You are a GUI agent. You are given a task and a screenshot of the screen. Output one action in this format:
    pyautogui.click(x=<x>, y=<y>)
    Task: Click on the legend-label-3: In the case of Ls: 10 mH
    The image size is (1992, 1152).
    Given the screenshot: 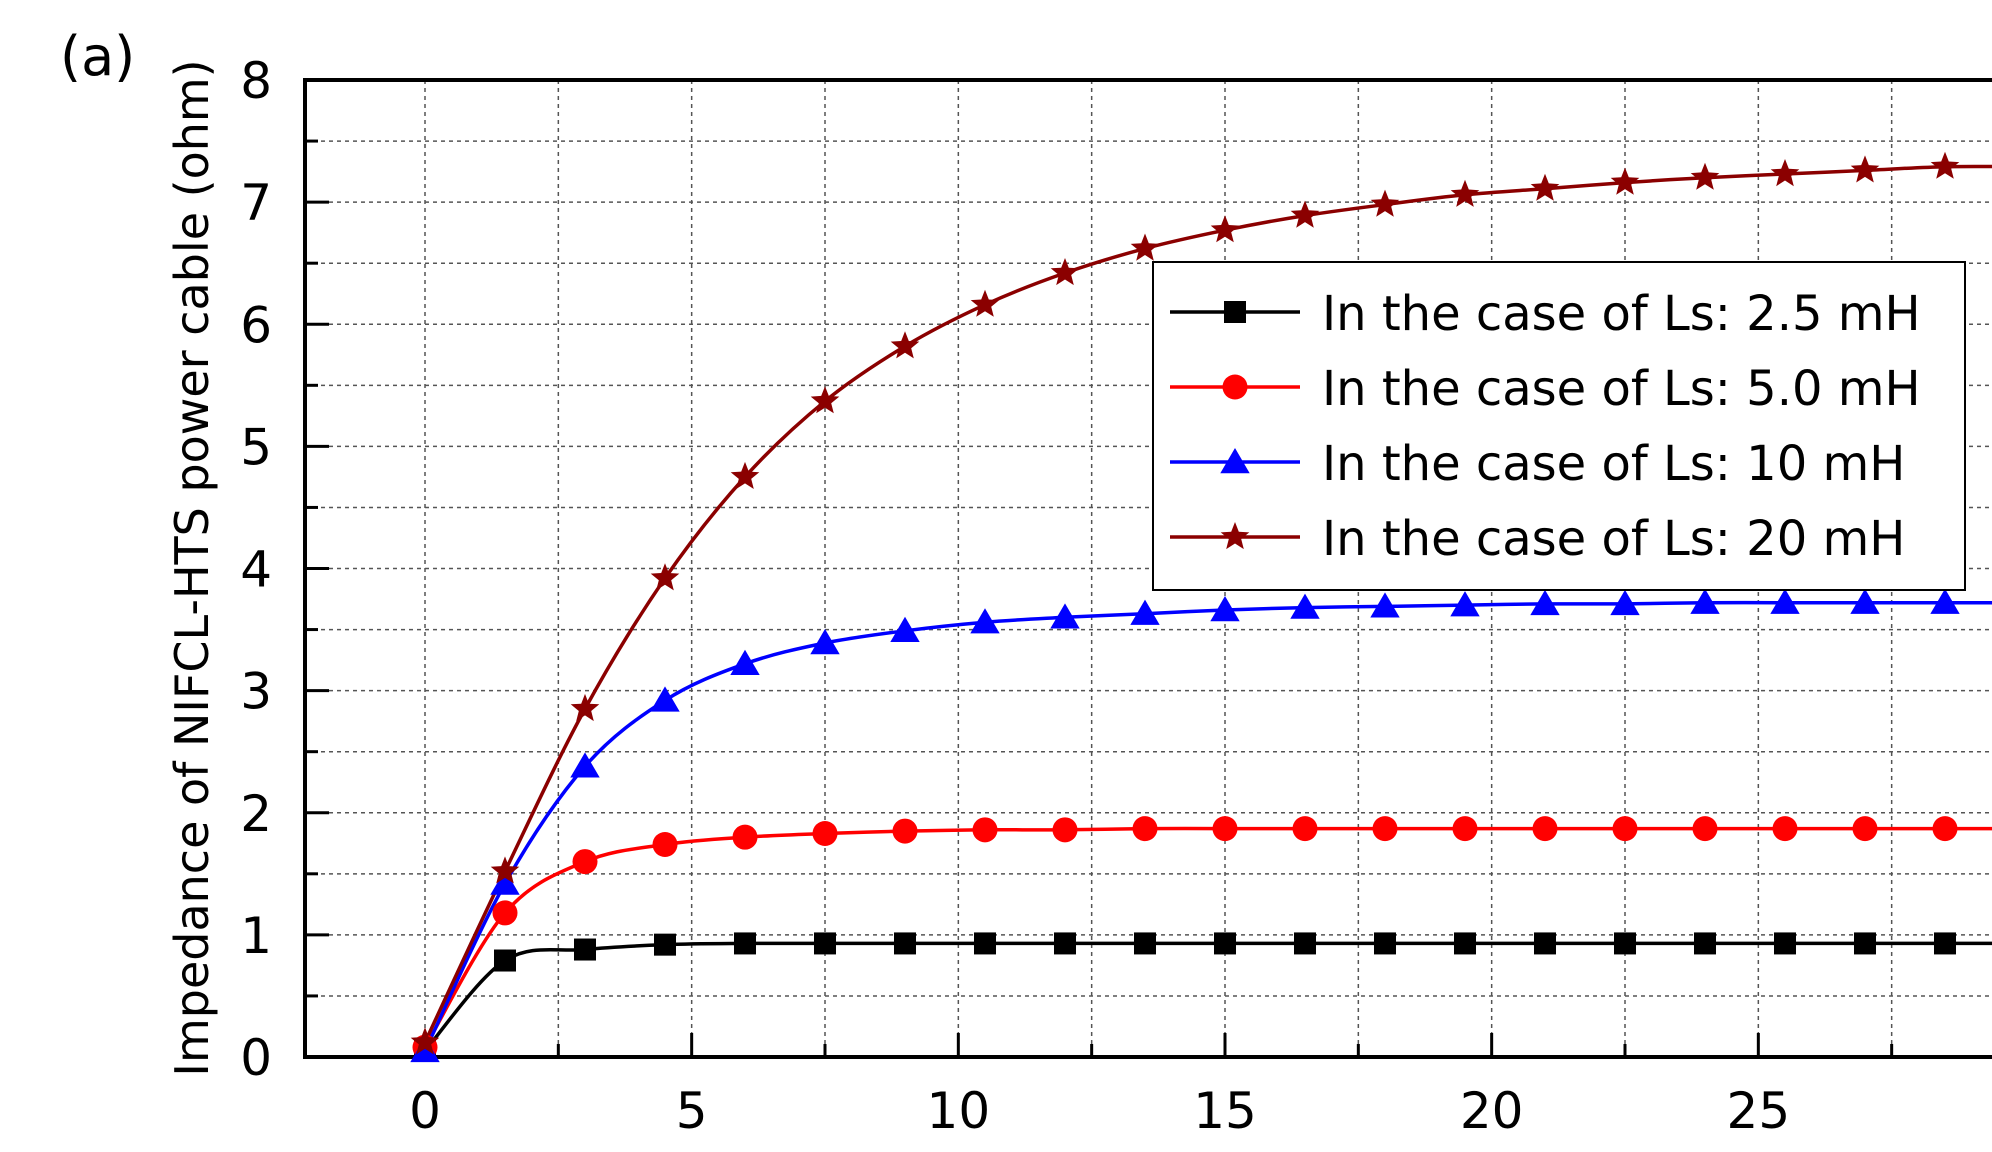 What is the action you would take?
    pyautogui.click(x=1613, y=464)
    